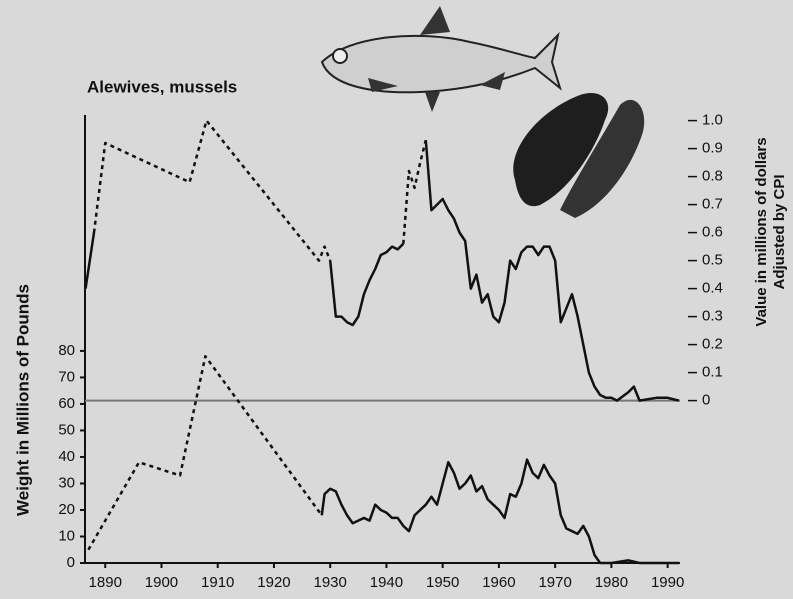  What do you see at coordinates (579, 155) in the screenshot?
I see `mussel-illustration` at bounding box center [579, 155].